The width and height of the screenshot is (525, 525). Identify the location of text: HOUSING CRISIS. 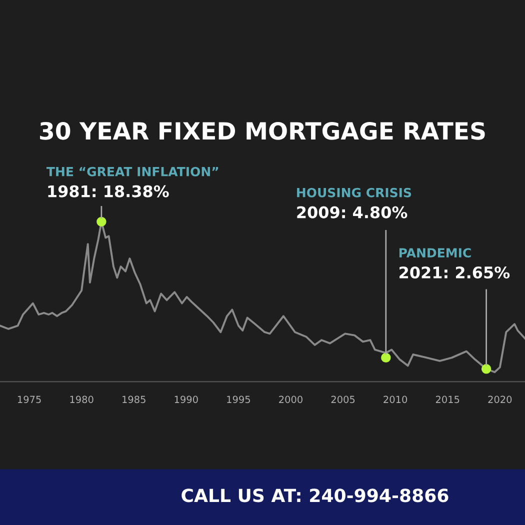
(354, 193).